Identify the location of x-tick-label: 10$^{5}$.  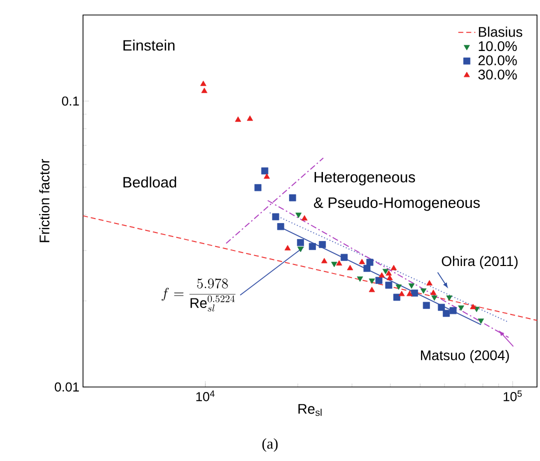
(513, 396).